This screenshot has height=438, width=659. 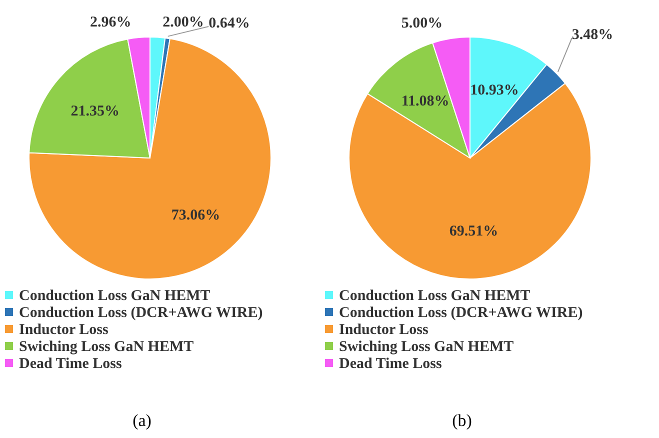 I want to click on data-label: 11.08%, so click(x=425, y=102).